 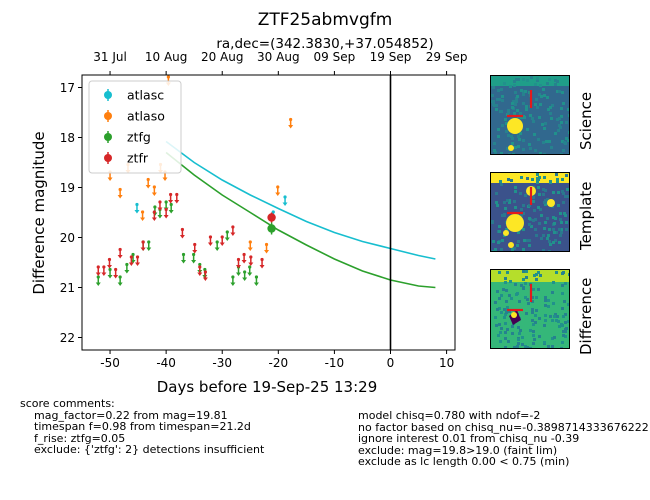 What do you see at coordinates (530, 212) in the screenshot?
I see `template-stamp` at bounding box center [530, 212].